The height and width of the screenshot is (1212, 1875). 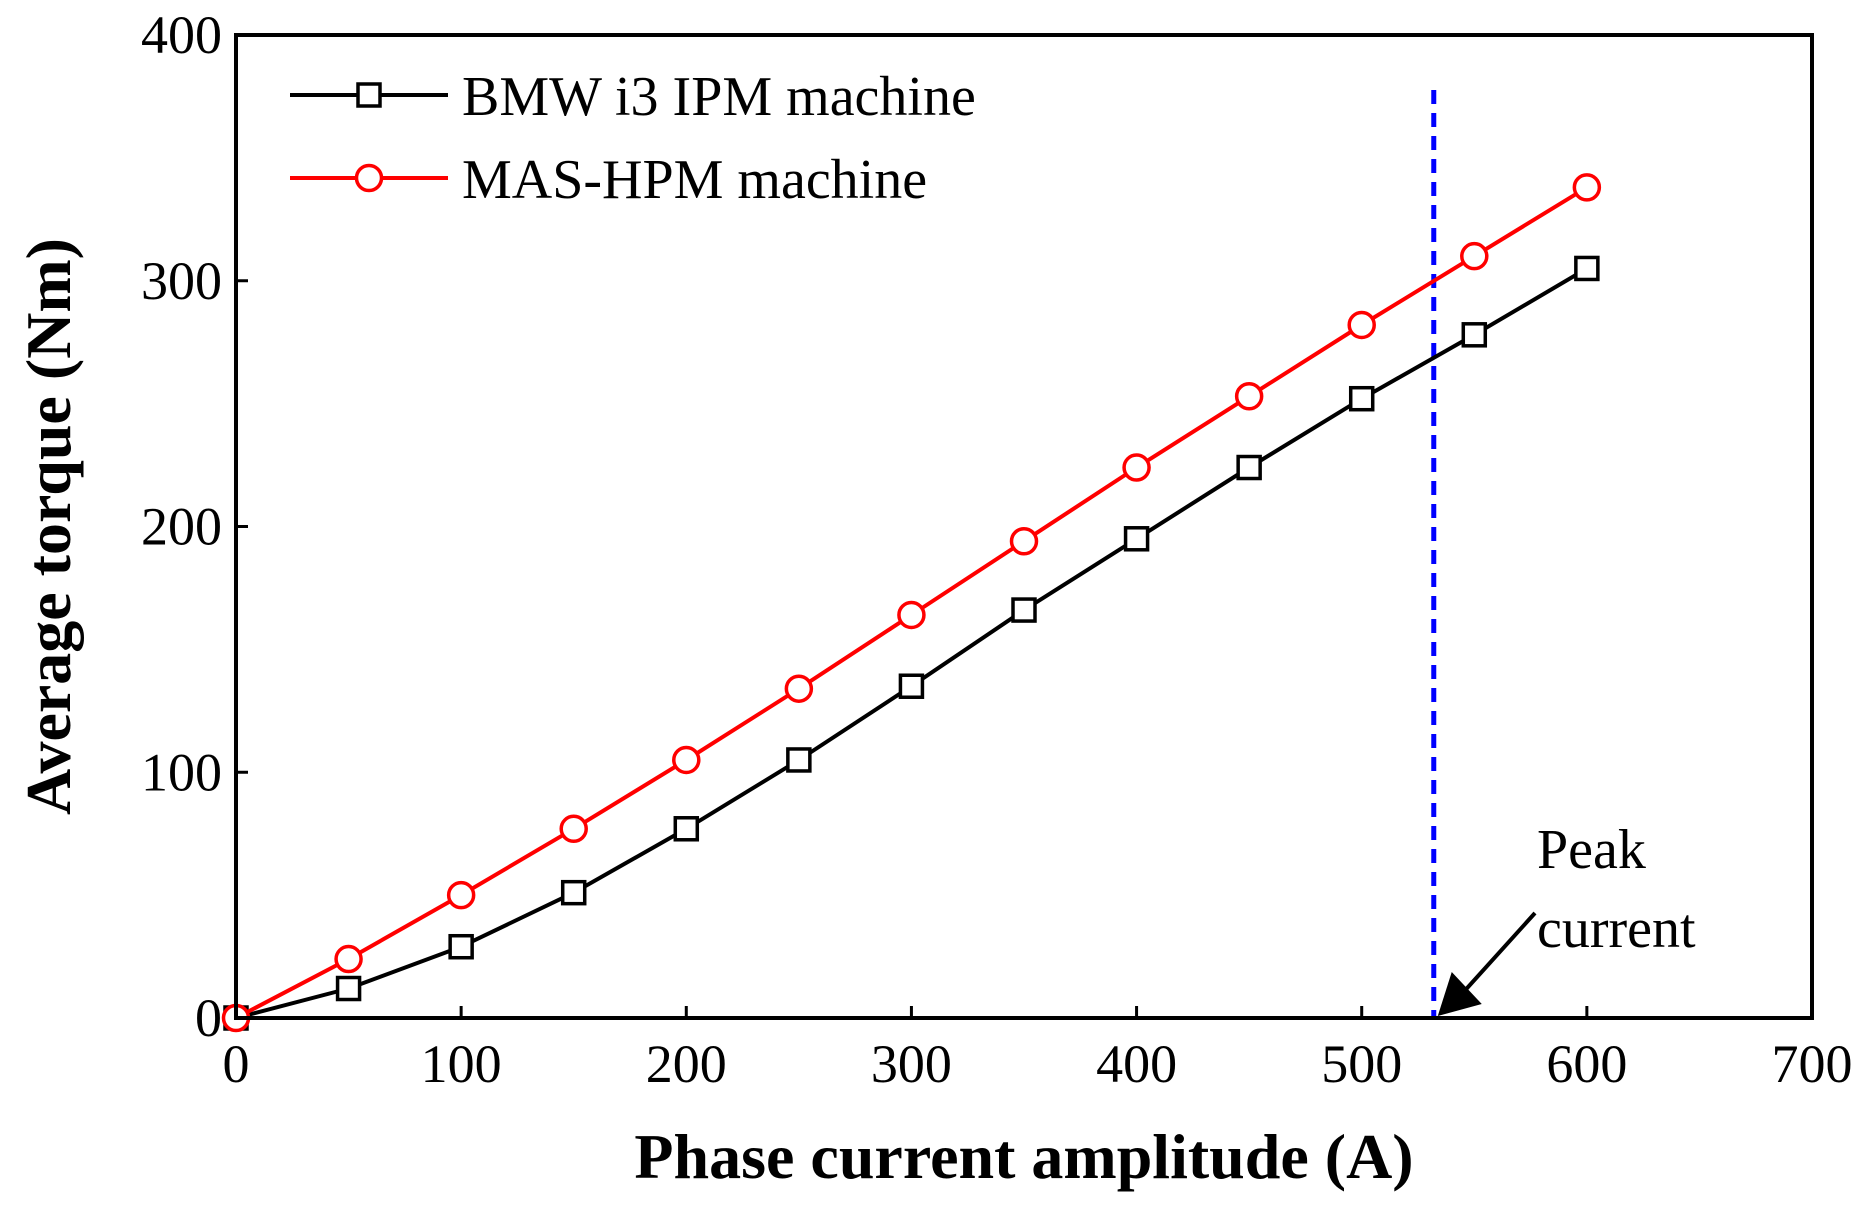 I want to click on annotation-line-2: current, so click(x=1616, y=929).